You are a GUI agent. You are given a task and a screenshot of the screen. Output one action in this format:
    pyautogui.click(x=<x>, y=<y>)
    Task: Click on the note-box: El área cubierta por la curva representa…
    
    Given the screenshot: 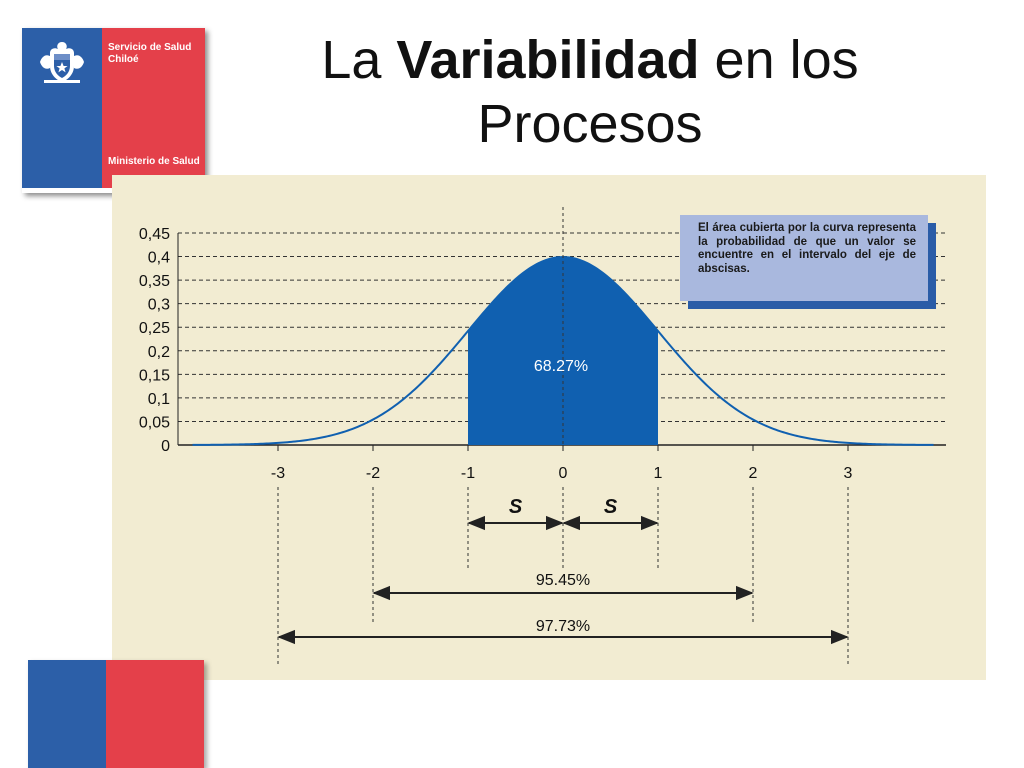 What is the action you would take?
    pyautogui.click(x=804, y=258)
    